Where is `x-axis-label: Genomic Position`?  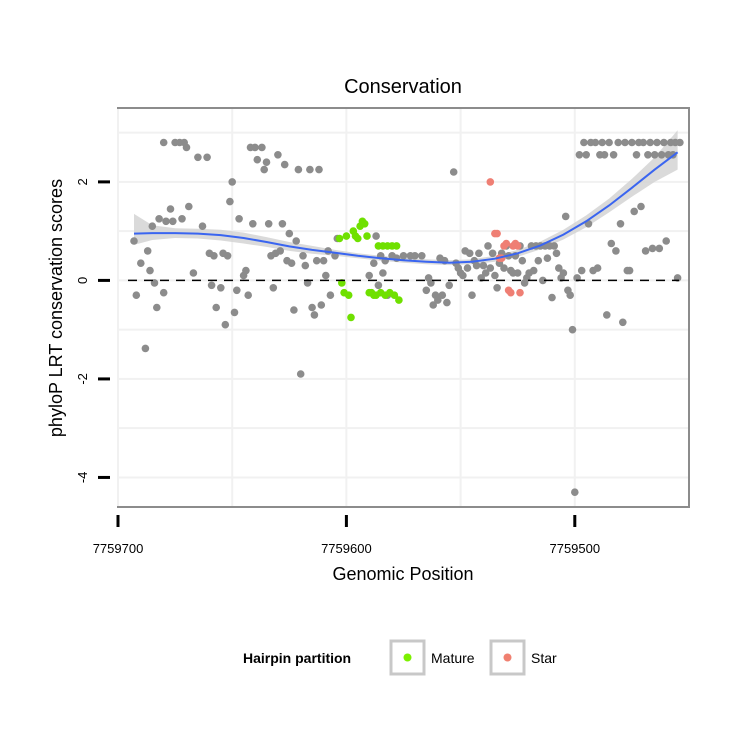
x-axis-label: Genomic Position is located at coordinates (402, 574).